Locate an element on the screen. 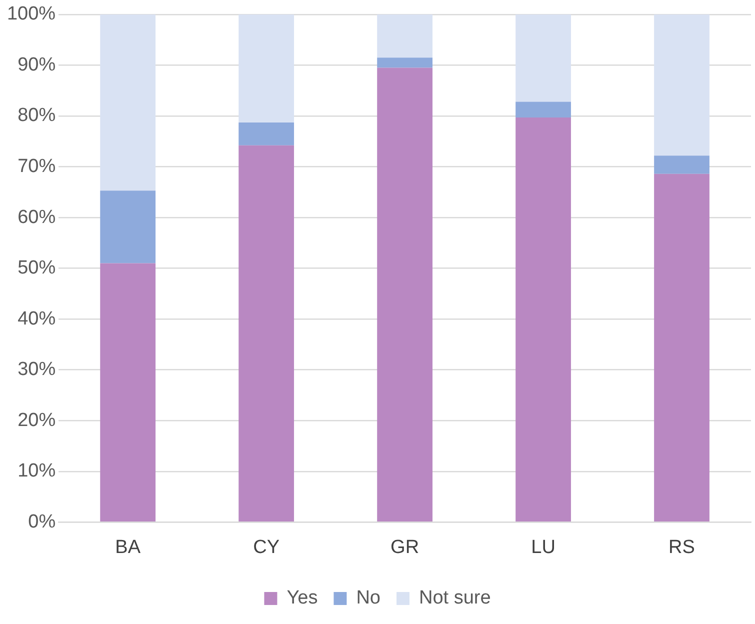  x-tick-label: BA is located at coordinates (128, 547).